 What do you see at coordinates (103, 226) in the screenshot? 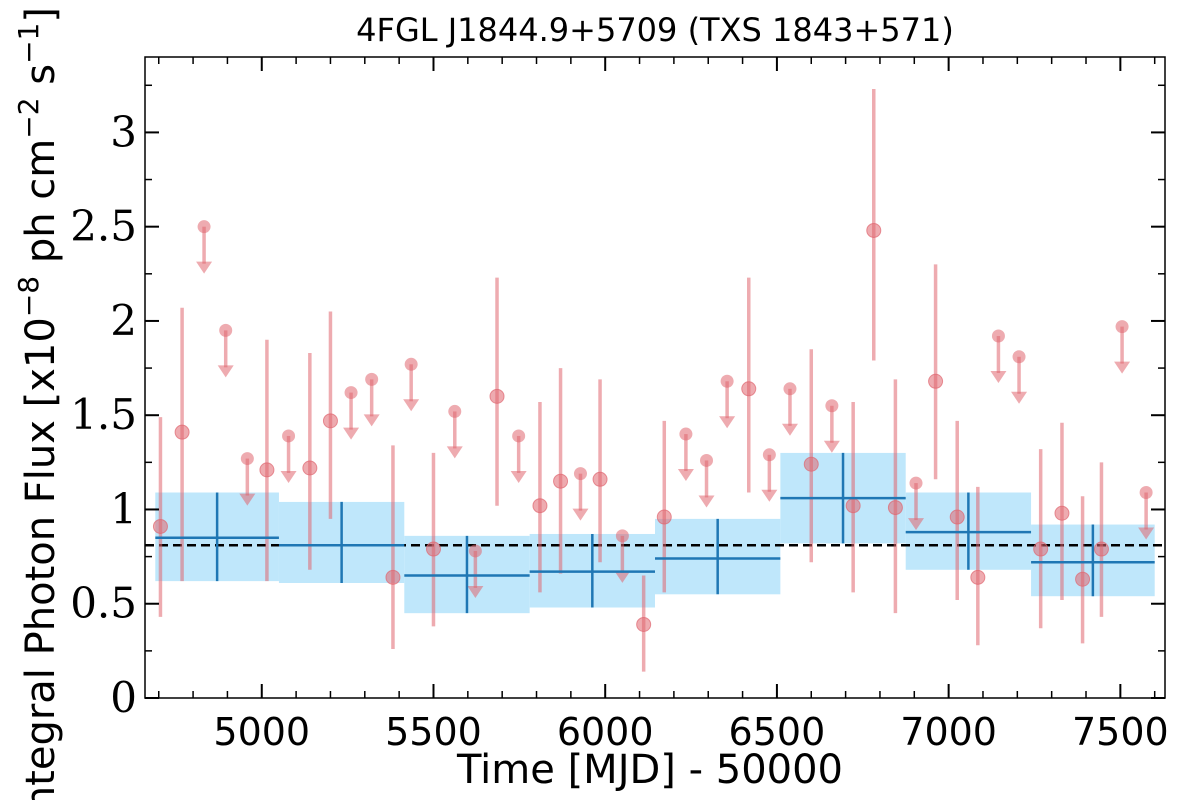
I see `y-tick-label: 2.5` at bounding box center [103, 226].